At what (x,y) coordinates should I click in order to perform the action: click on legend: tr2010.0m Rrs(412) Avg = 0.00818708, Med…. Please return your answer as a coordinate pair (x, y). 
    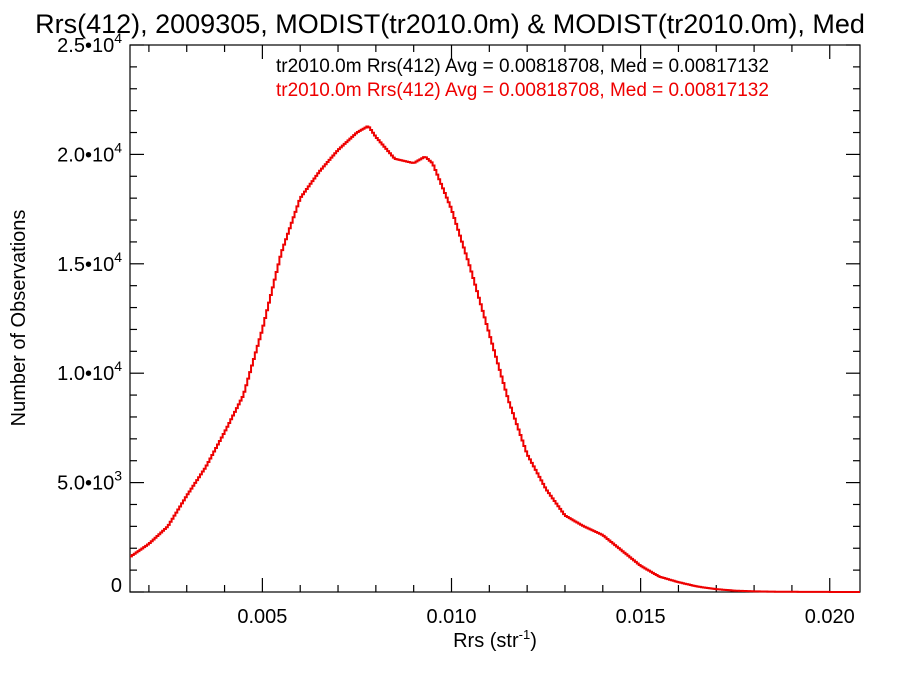
    Looking at the image, I should click on (522, 78).